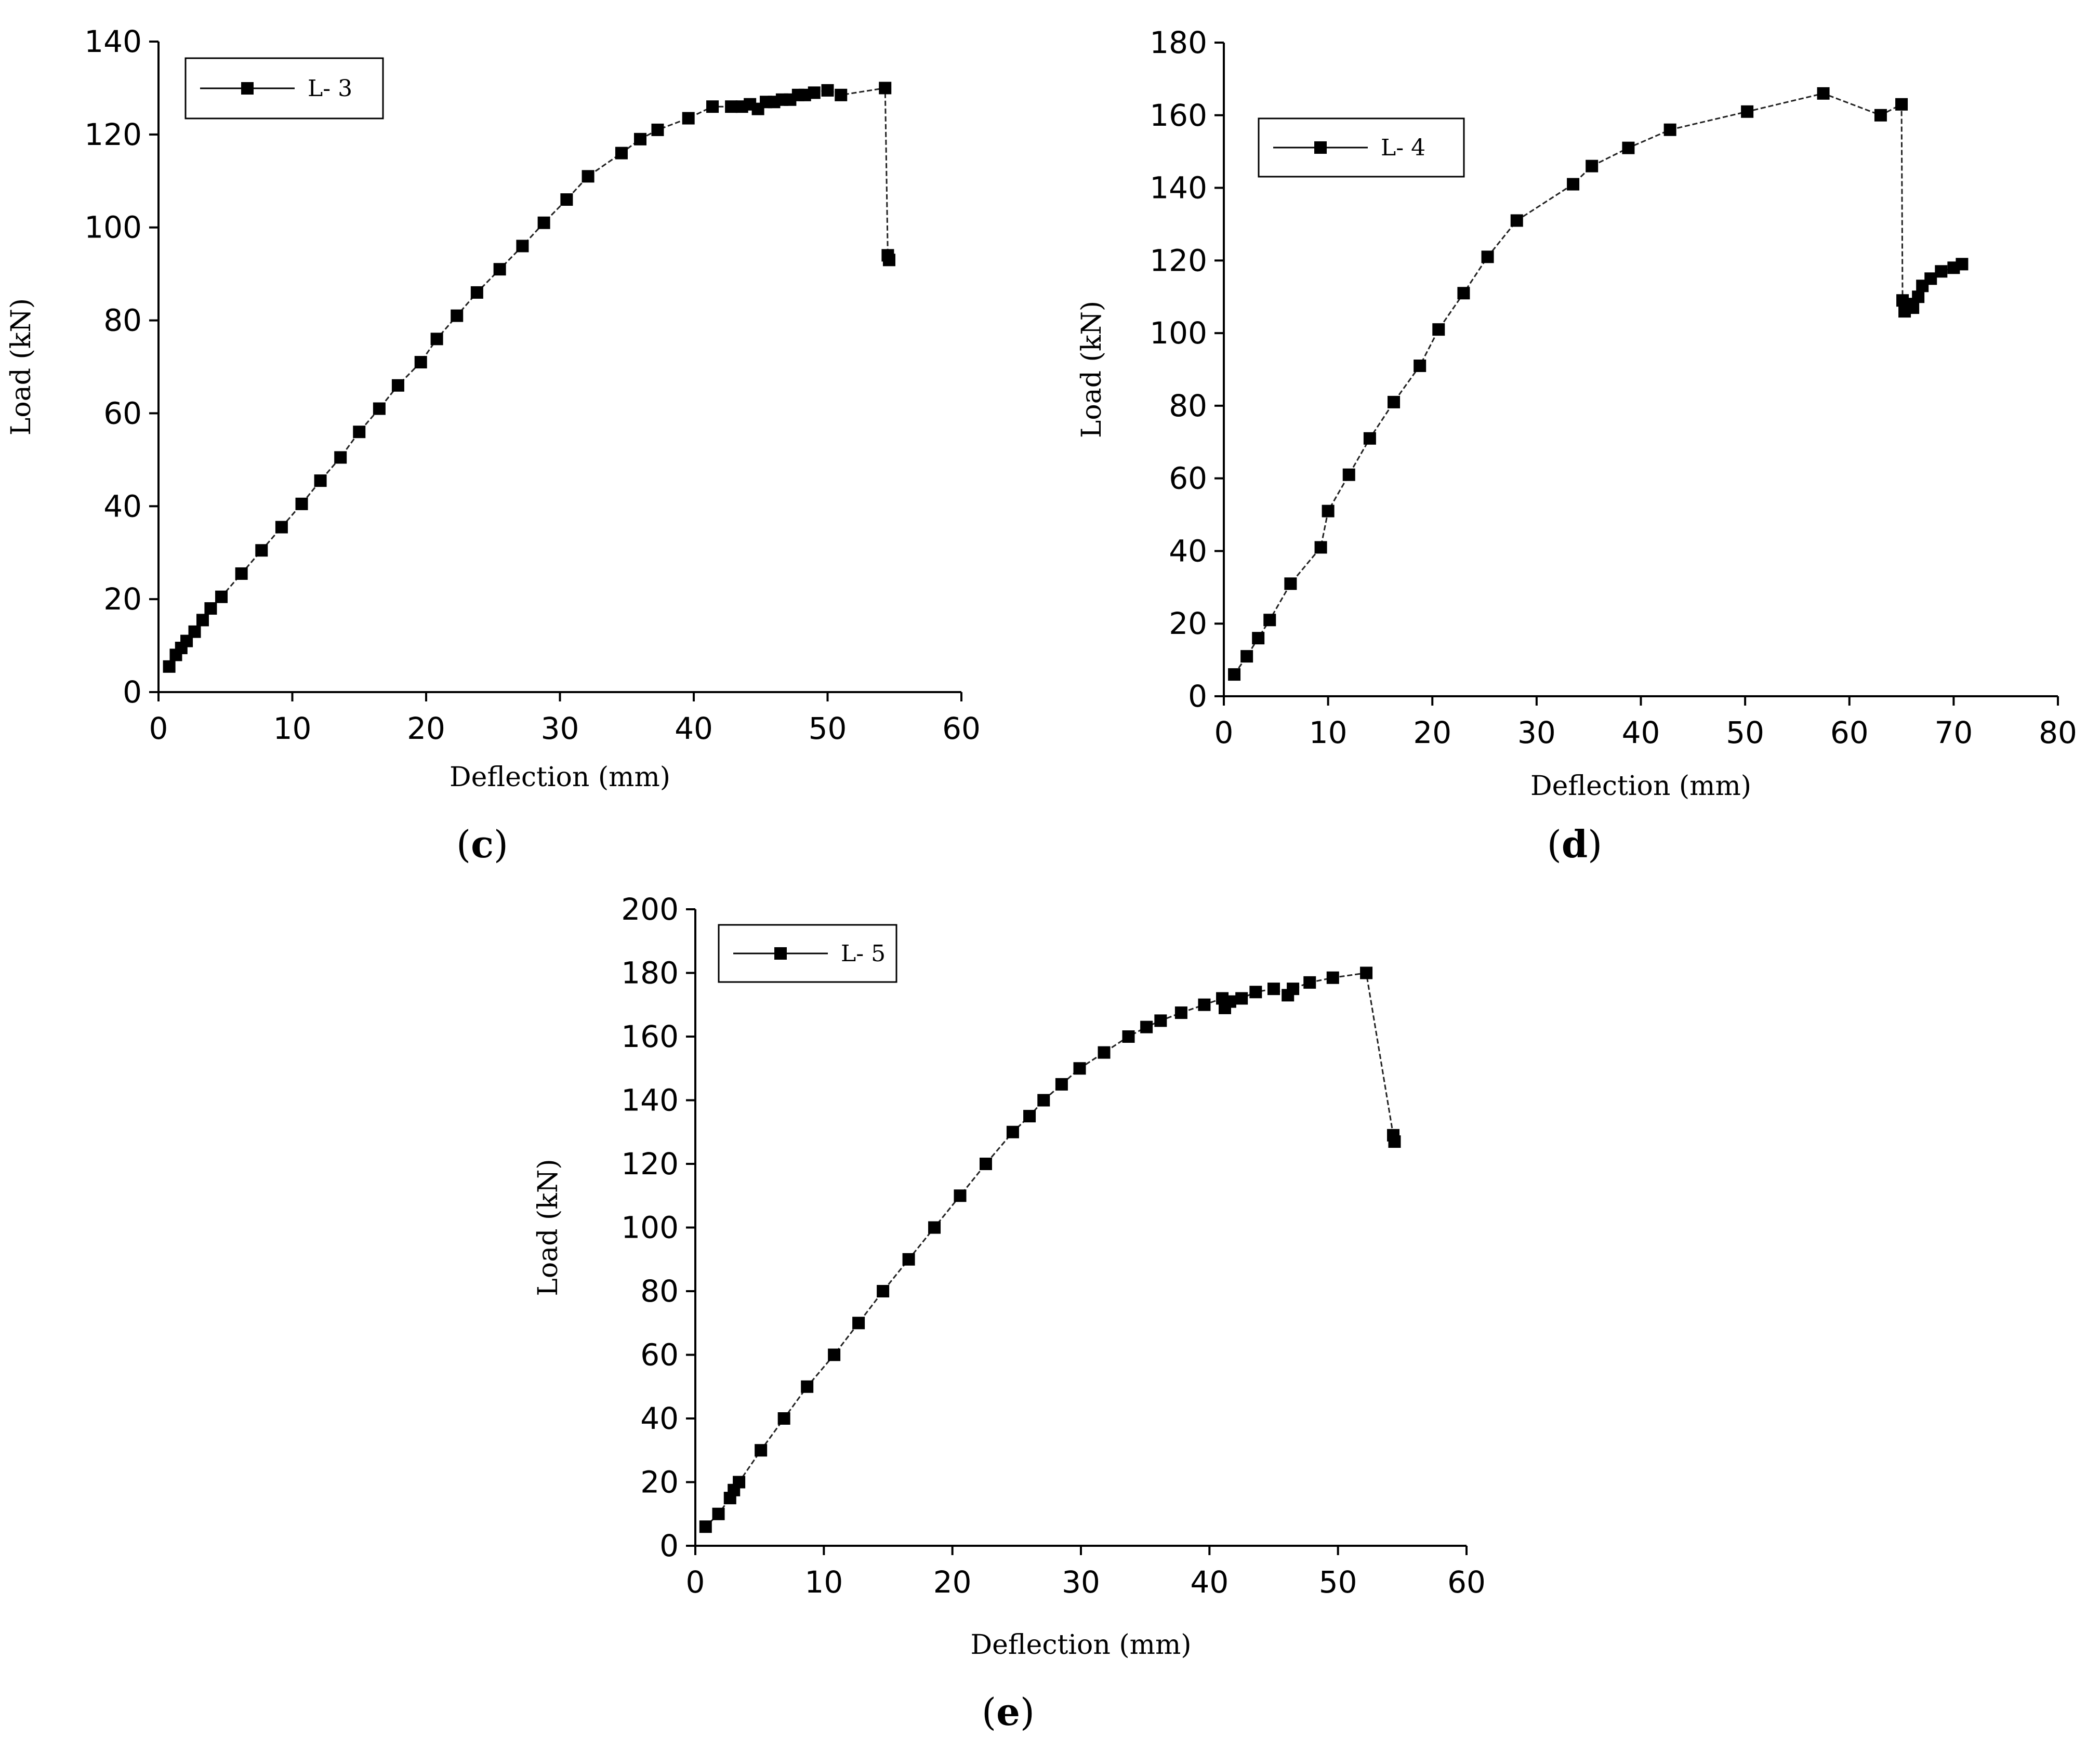 This screenshot has width=2100, height=1764. What do you see at coordinates (863, 954) in the screenshot?
I see `legend-label: L- 5` at bounding box center [863, 954].